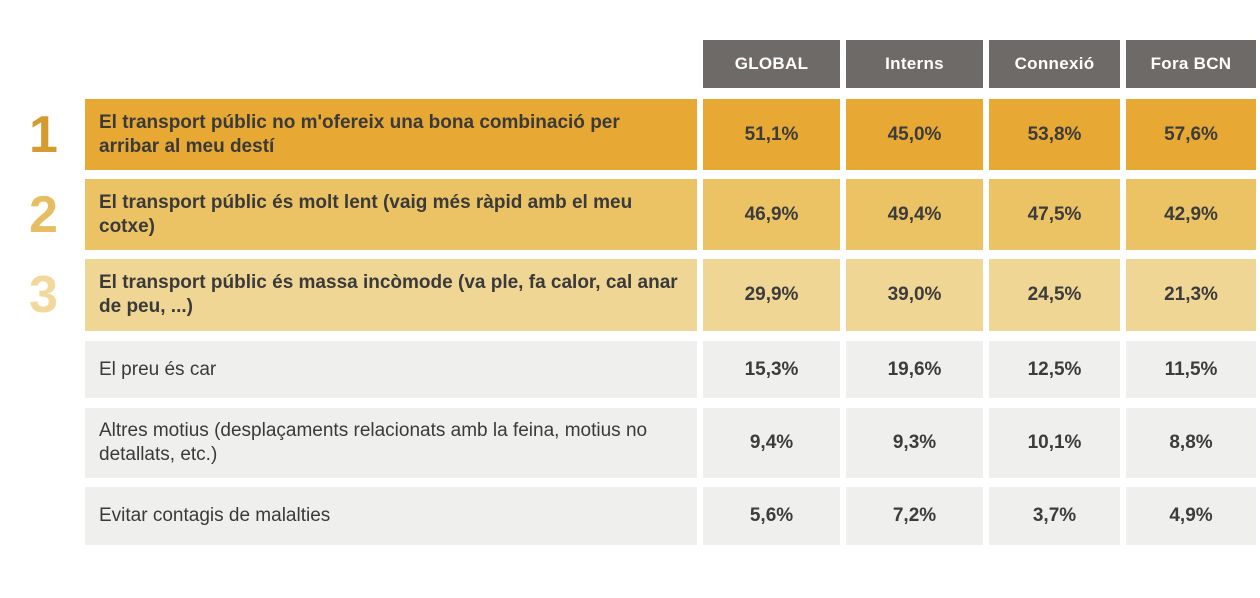  What do you see at coordinates (771, 295) in the screenshot?
I see `value-cell: 29,9%` at bounding box center [771, 295].